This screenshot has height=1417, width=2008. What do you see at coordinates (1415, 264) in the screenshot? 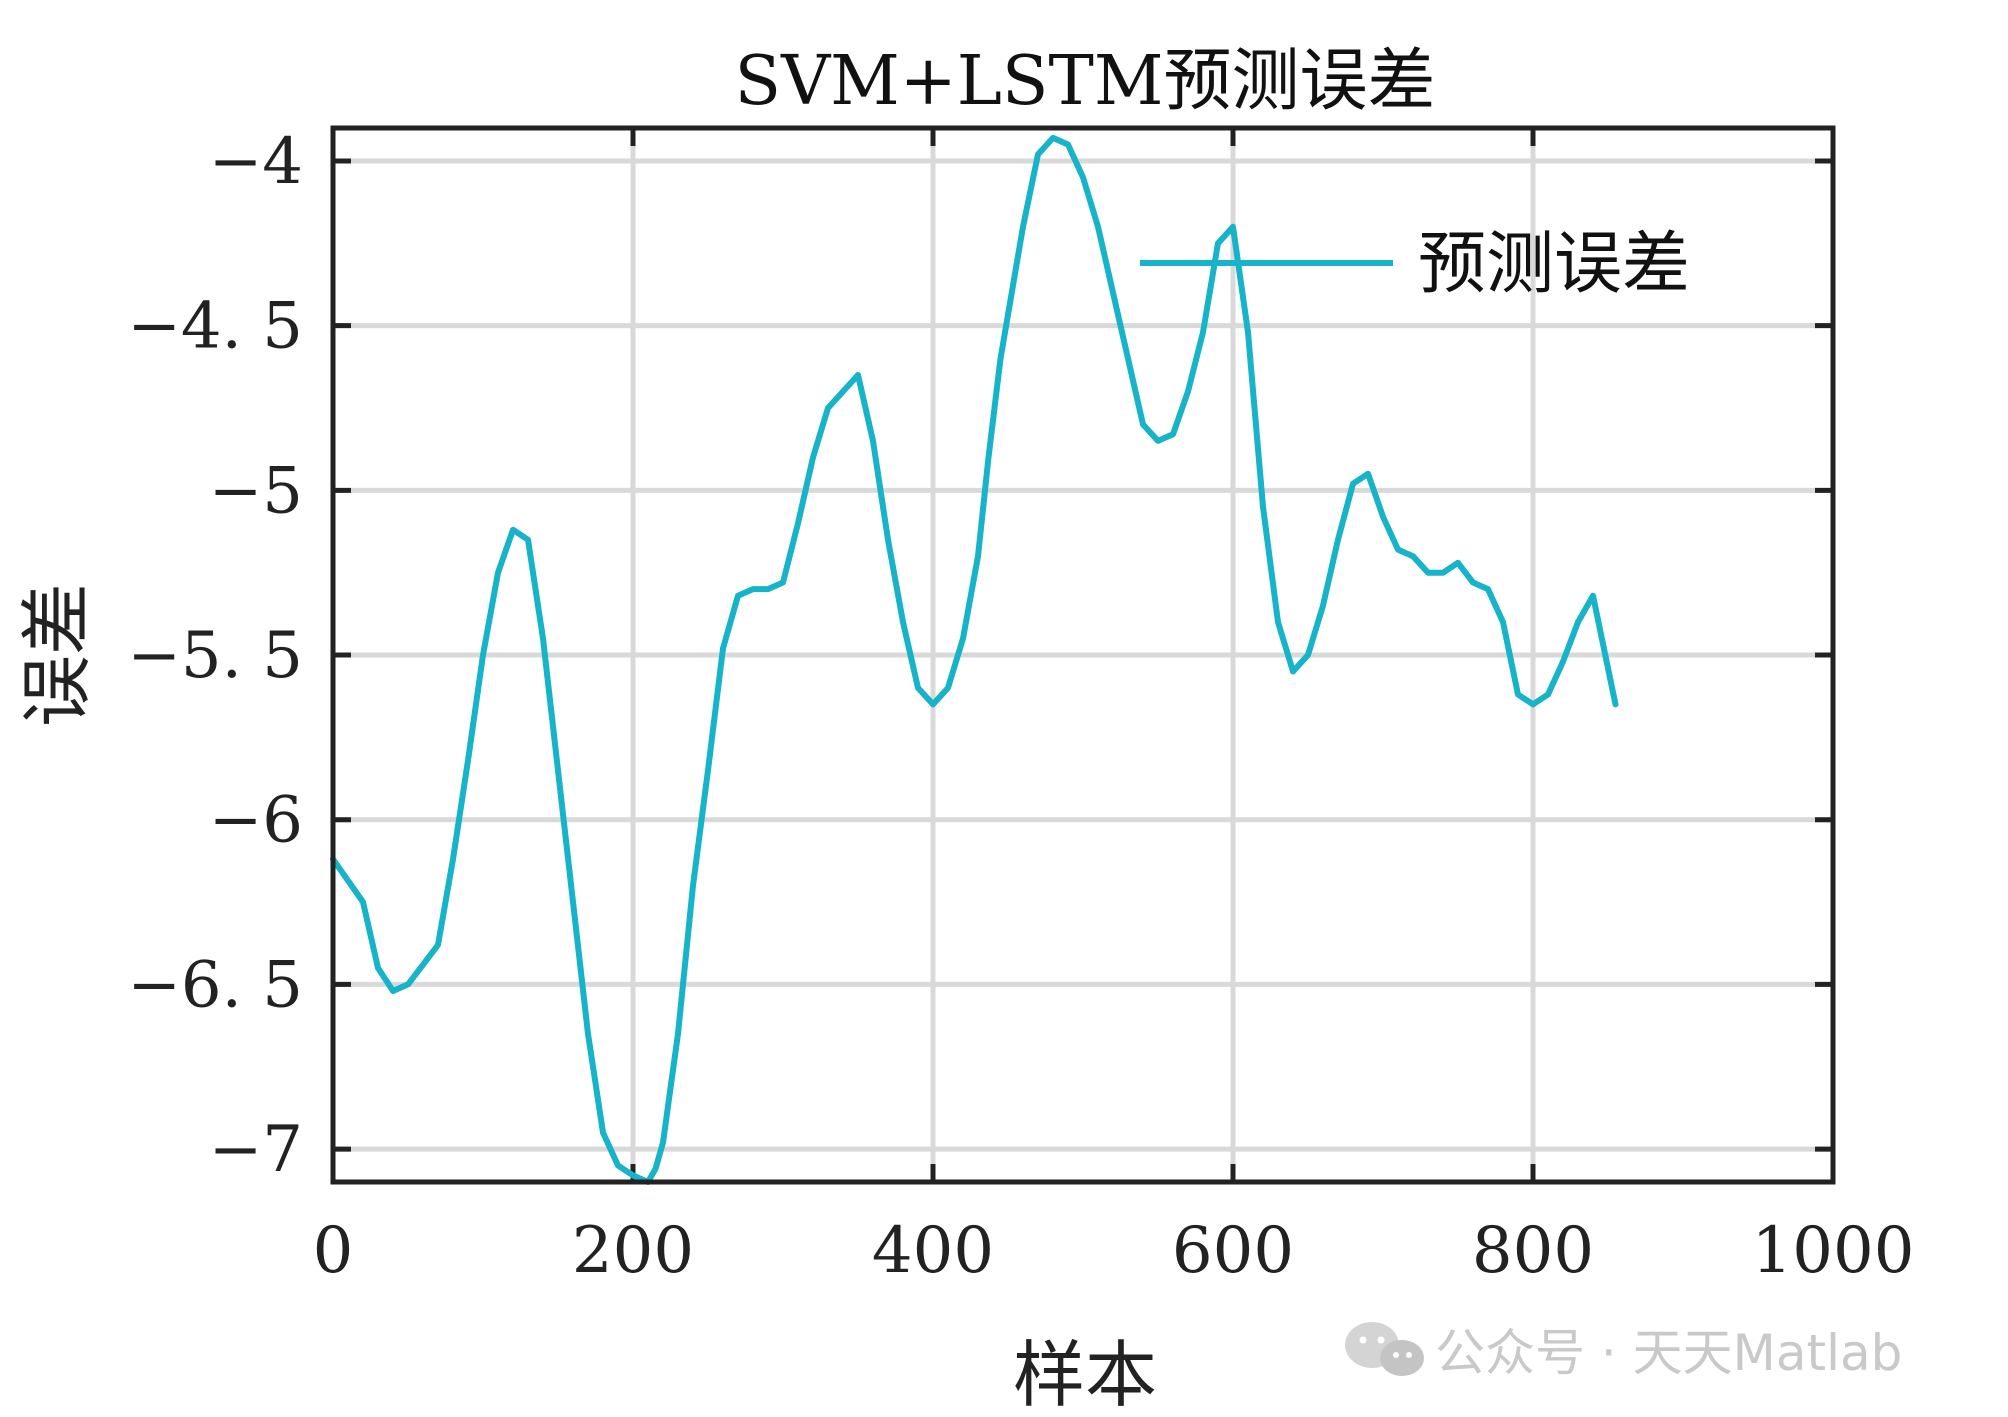
I see `legend: 预测误差` at bounding box center [1415, 264].